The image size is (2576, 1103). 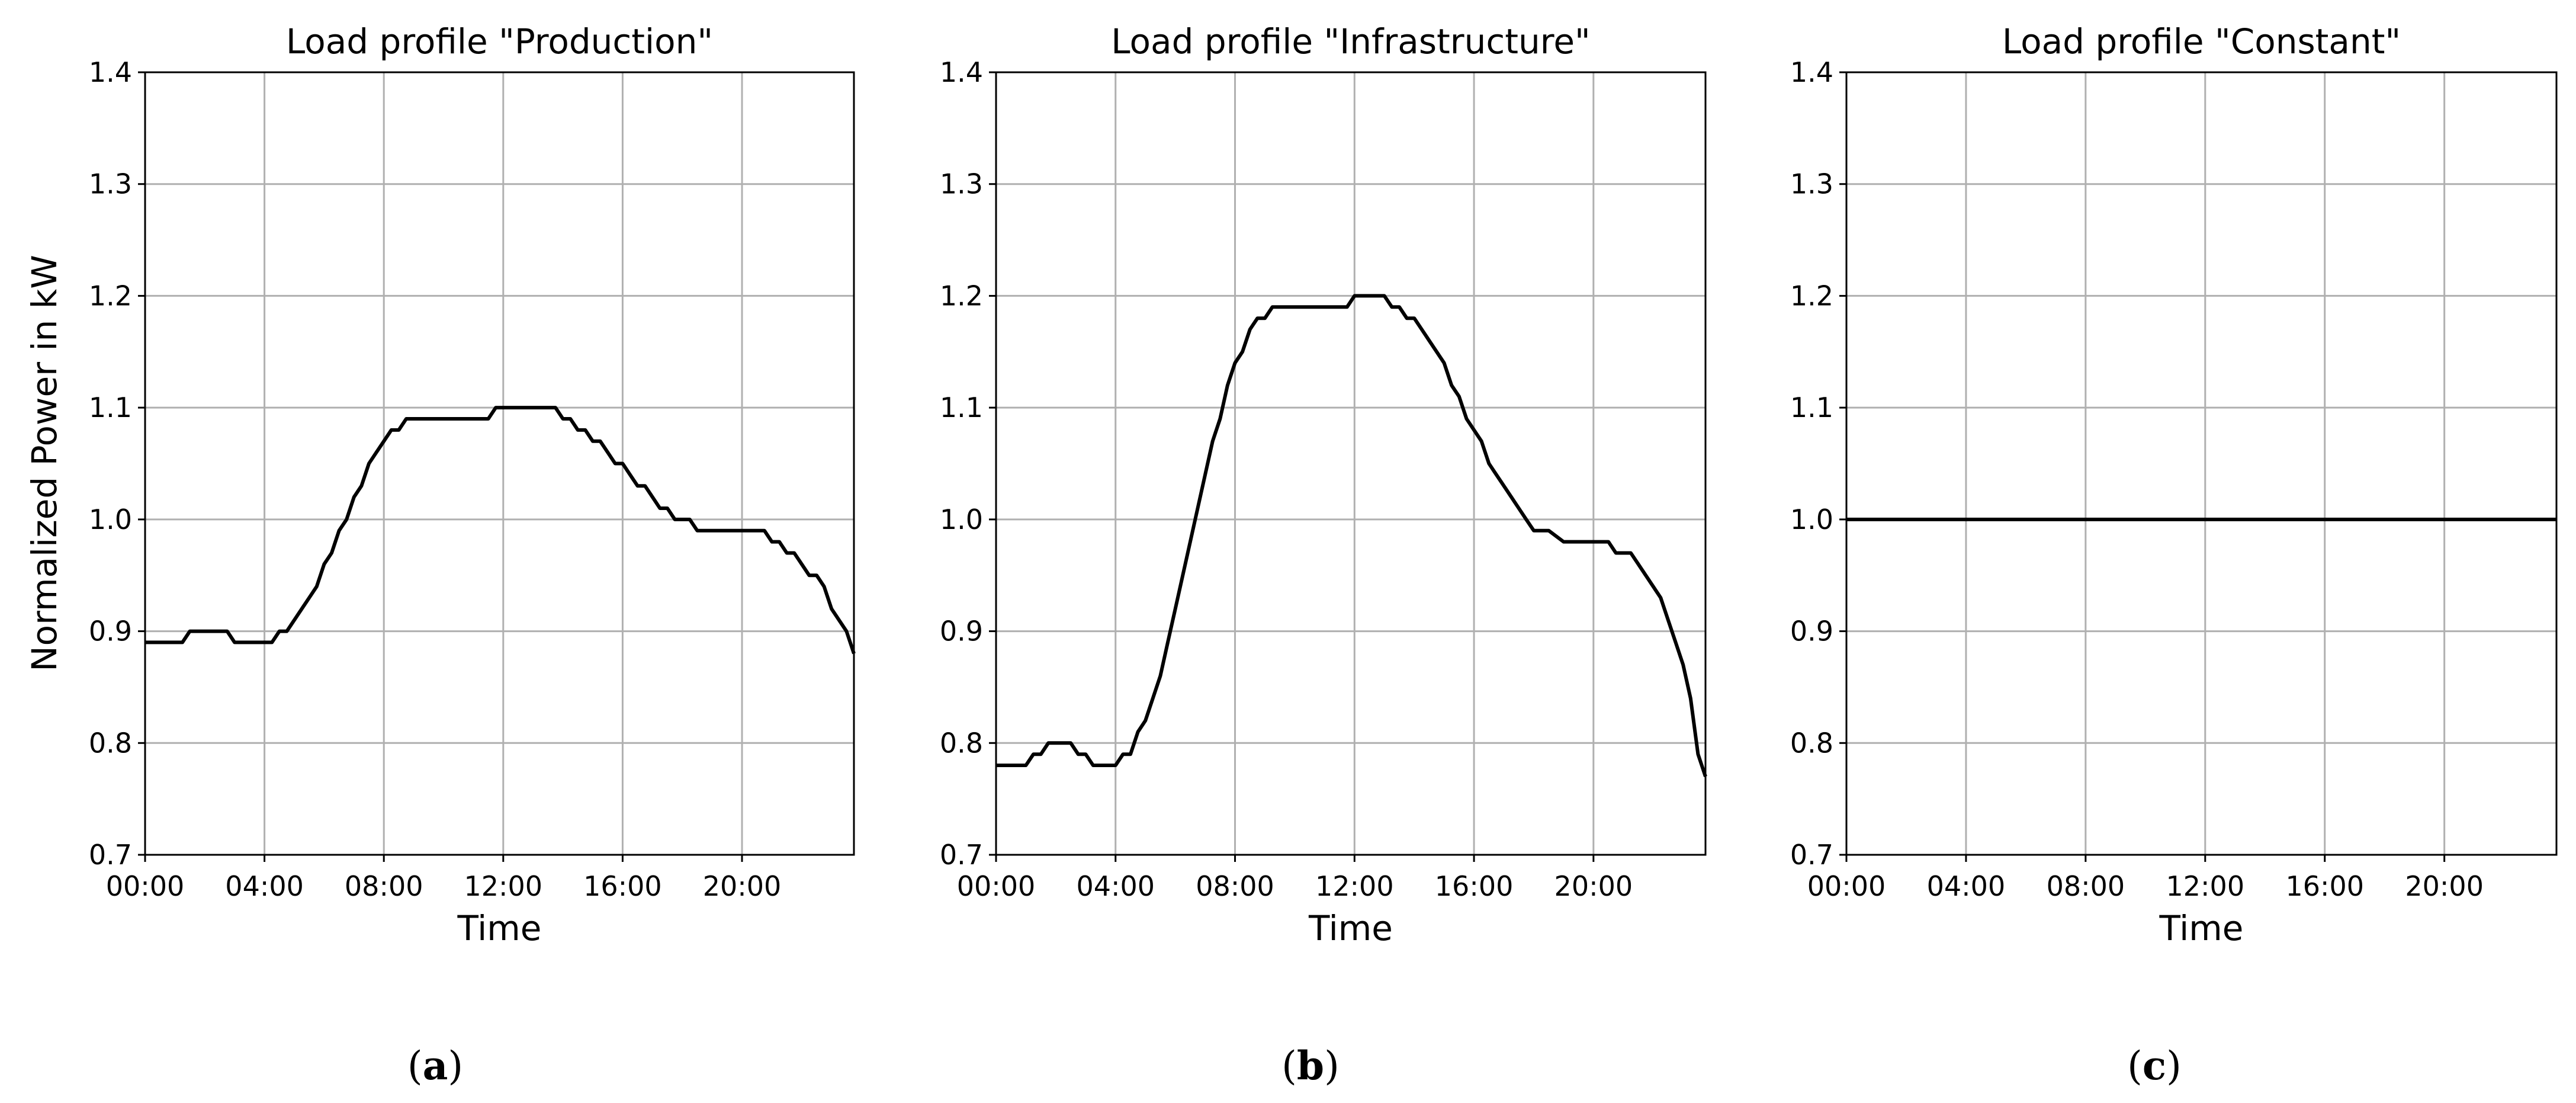 I want to click on chart-title: Load profile "Production", so click(x=499, y=42).